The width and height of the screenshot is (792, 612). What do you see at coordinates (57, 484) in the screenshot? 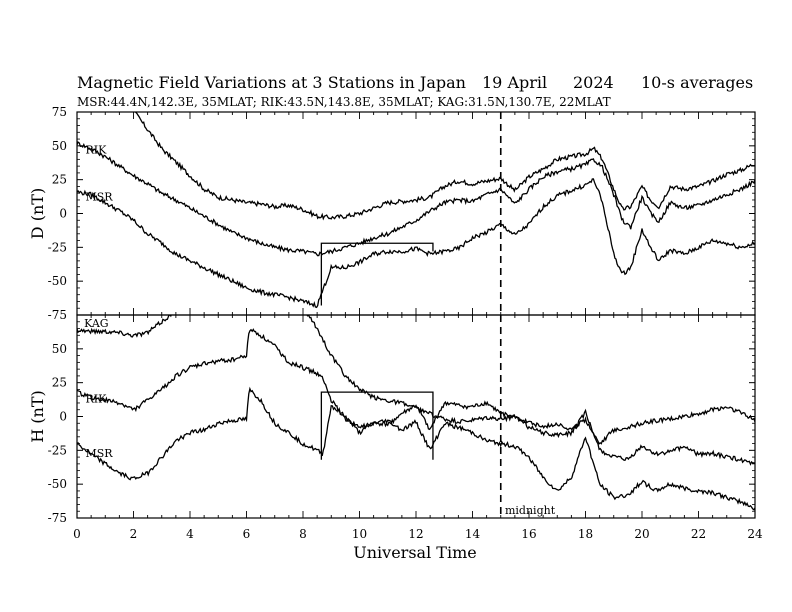
I see `h-y-tick-label: -50` at bounding box center [57, 484].